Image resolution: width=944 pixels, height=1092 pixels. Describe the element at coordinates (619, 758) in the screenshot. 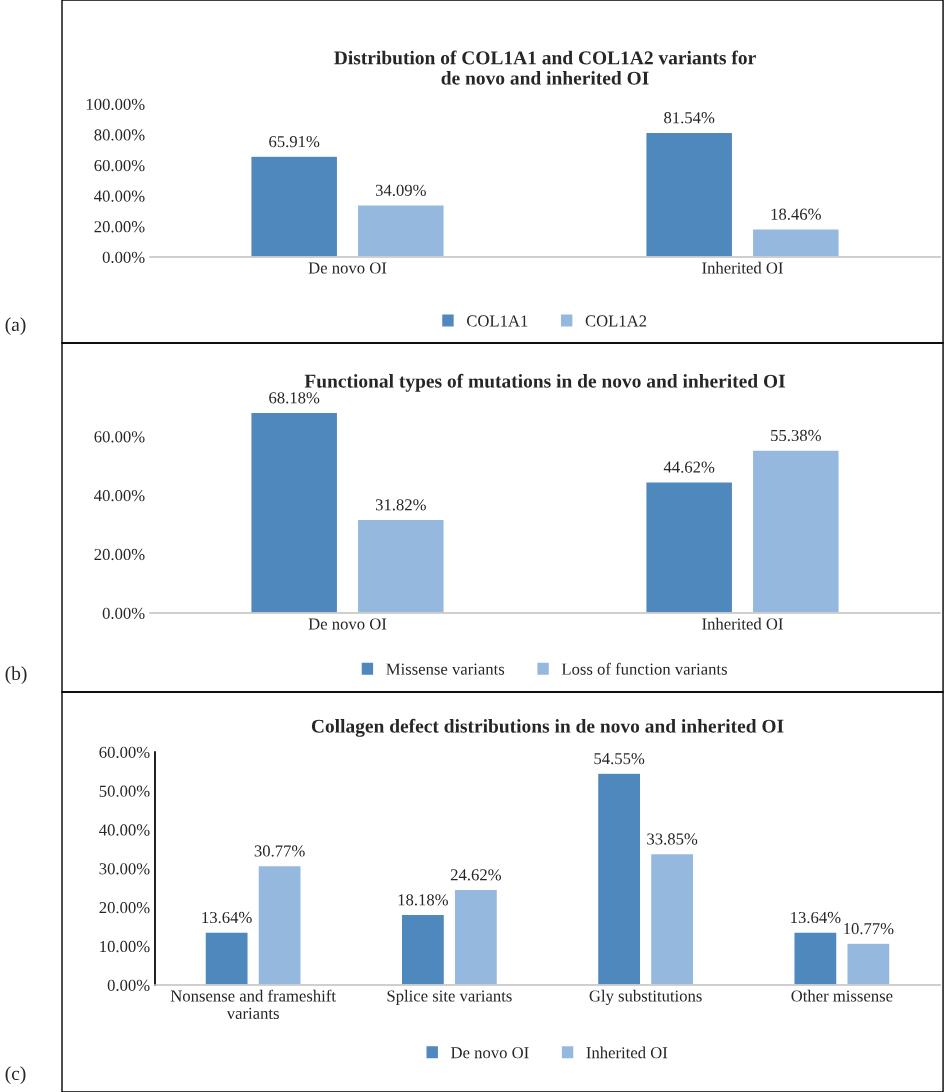

I see `data-label: 54.55%` at that location.